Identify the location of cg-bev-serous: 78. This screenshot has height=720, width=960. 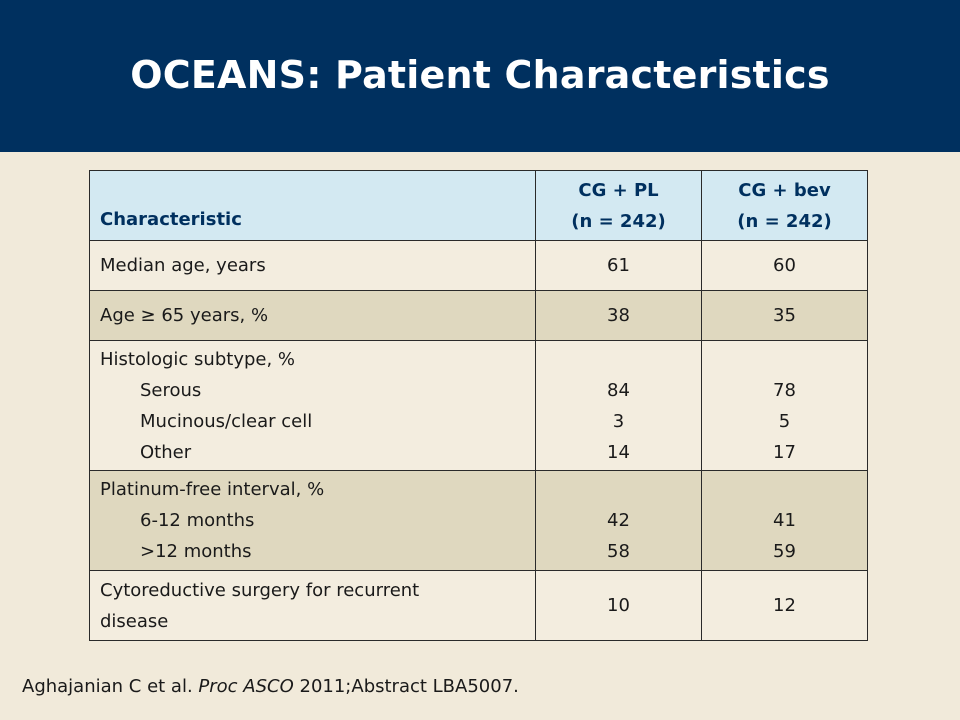
(784, 390).